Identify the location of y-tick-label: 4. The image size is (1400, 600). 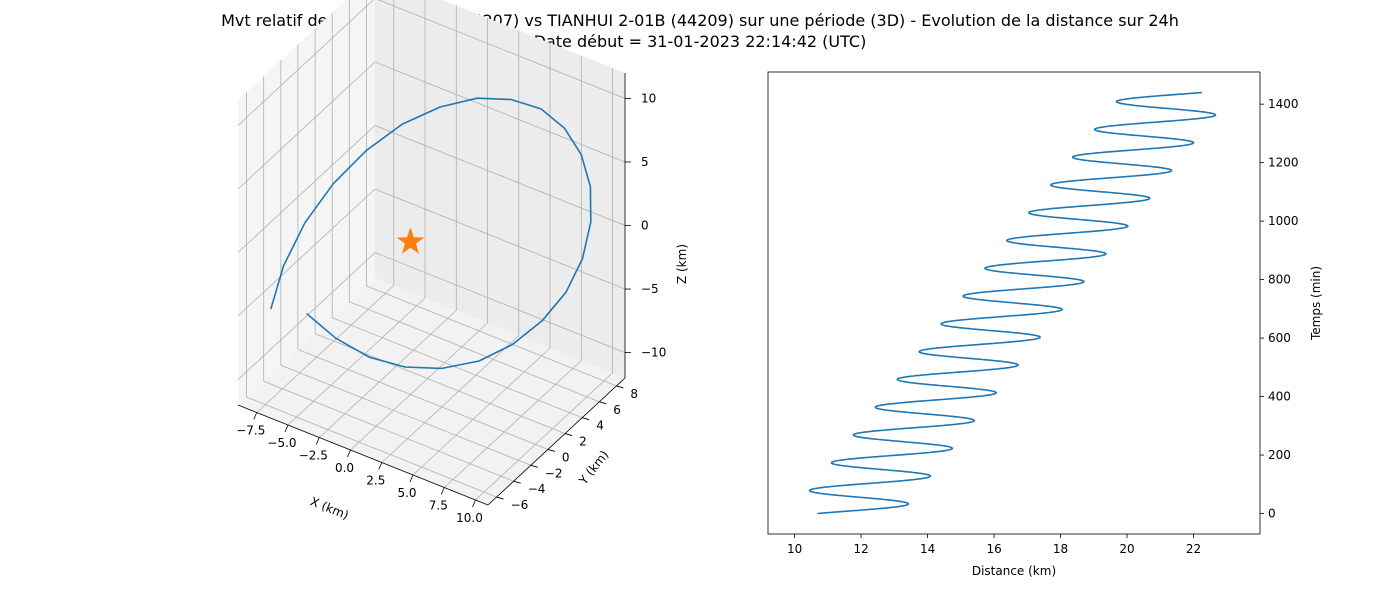
(600, 426).